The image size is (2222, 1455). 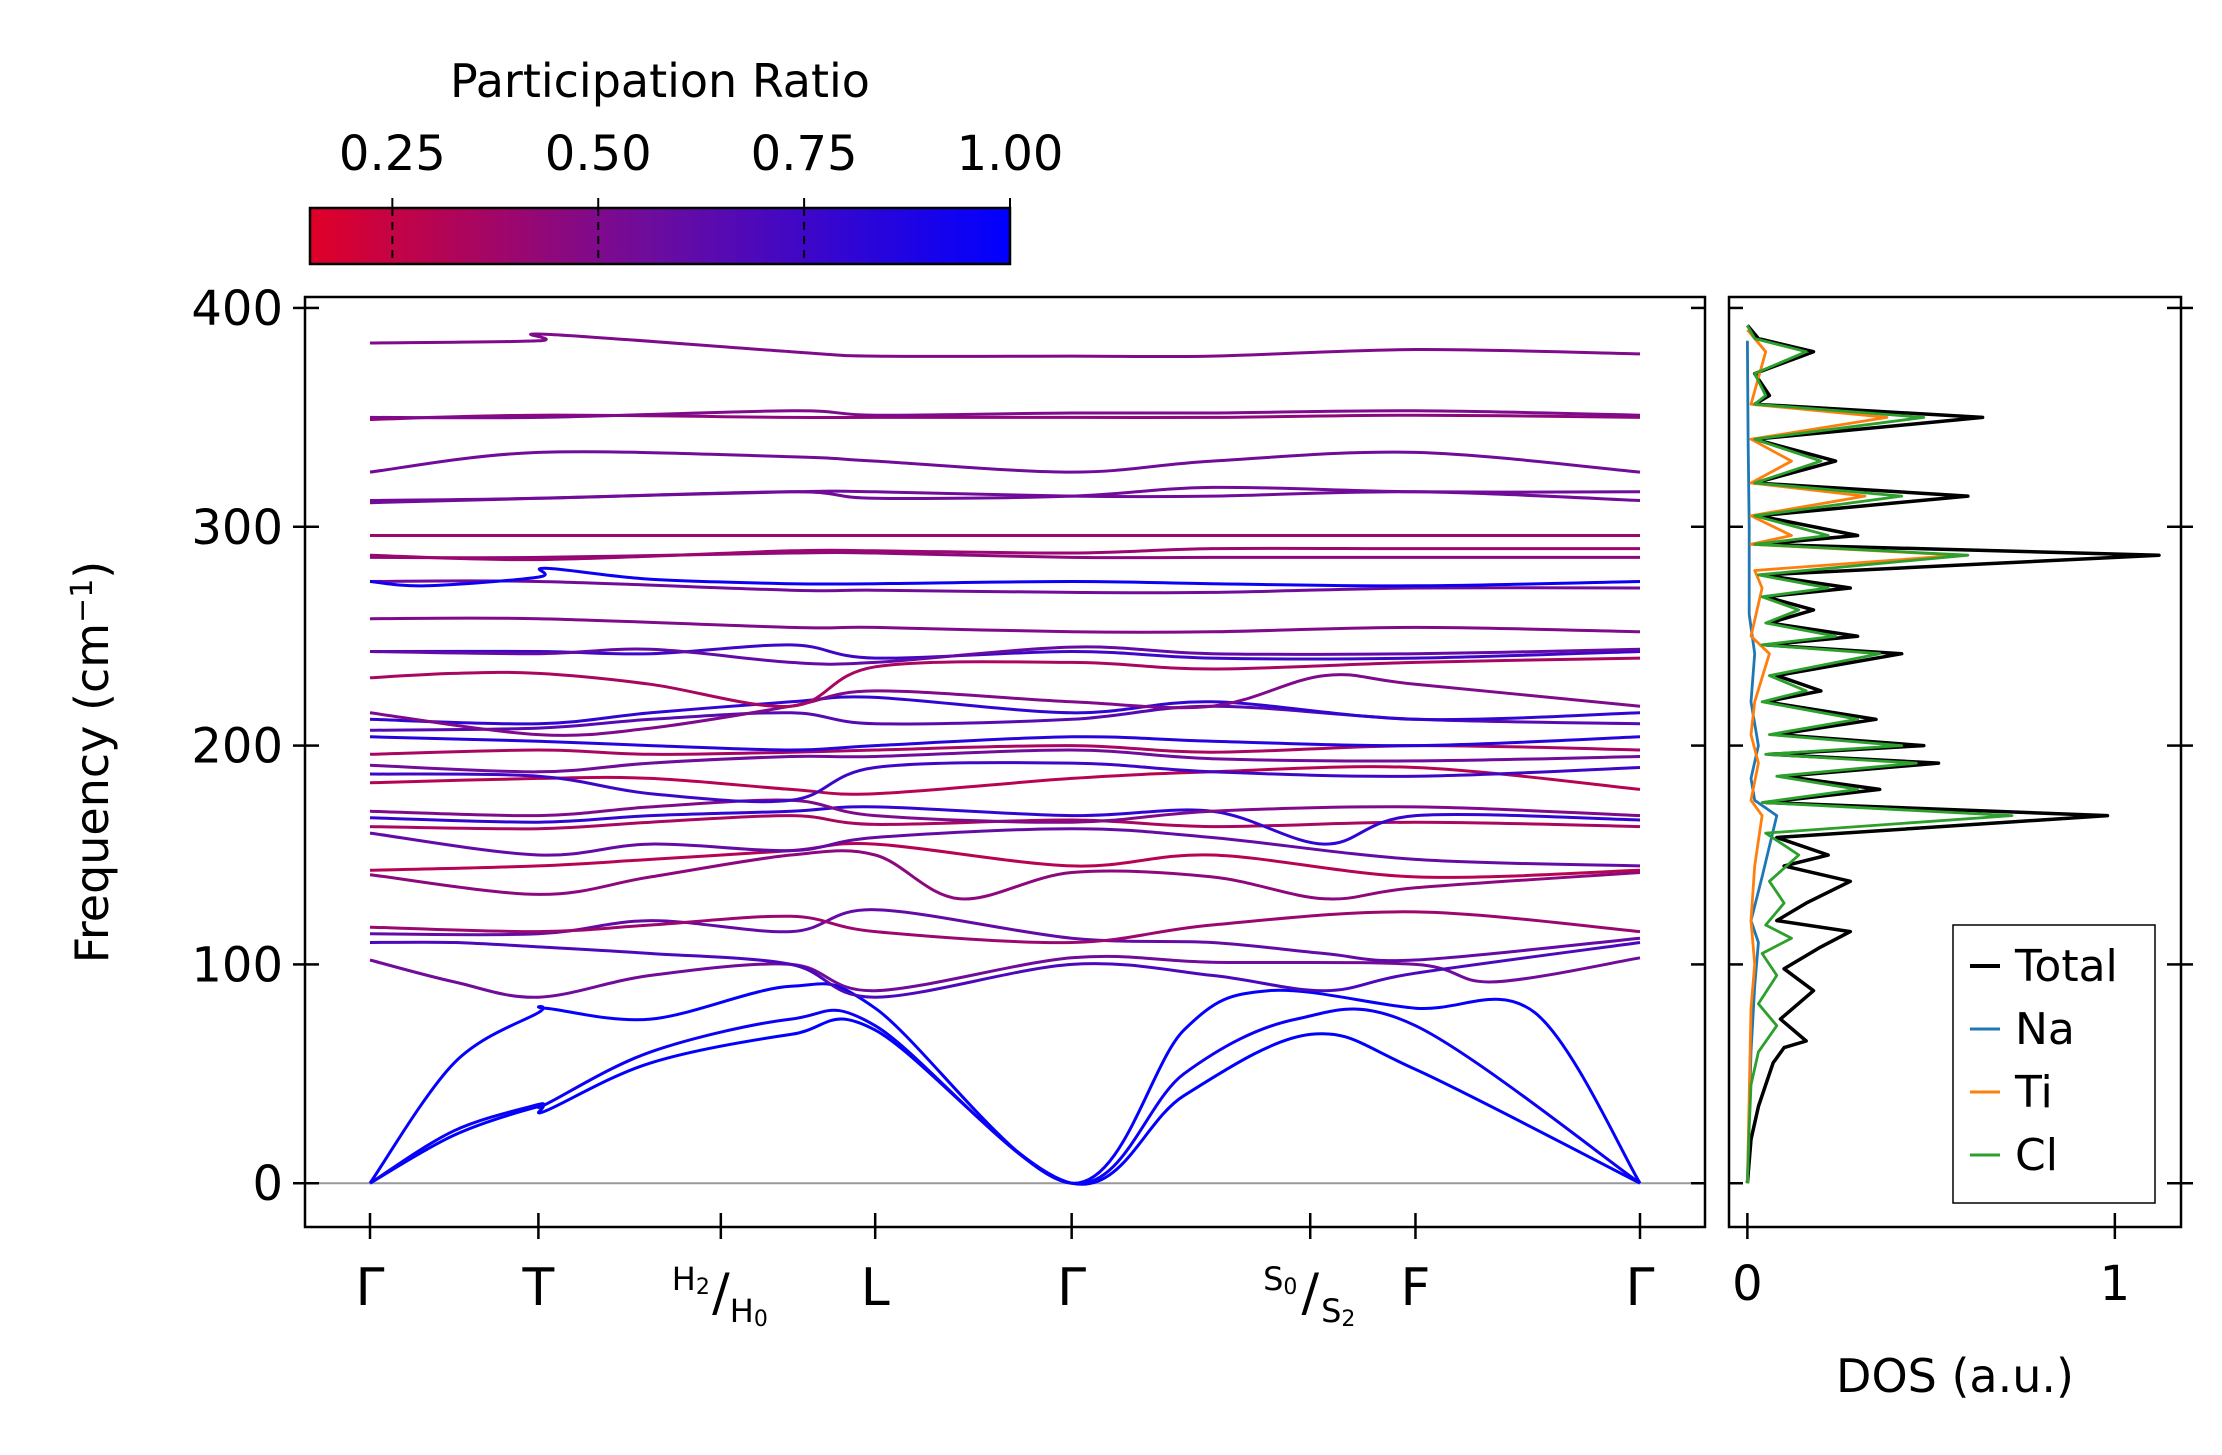 I want to click on dos-y-ticks, so click(x=1961, y=745).